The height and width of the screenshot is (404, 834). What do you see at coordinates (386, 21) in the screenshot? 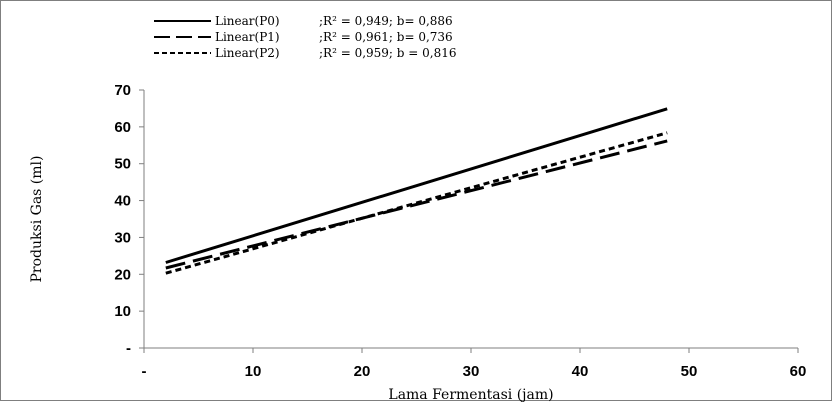
I see `legend-annotation-1: ;R² = 0,949; b= 0,886` at bounding box center [386, 21].